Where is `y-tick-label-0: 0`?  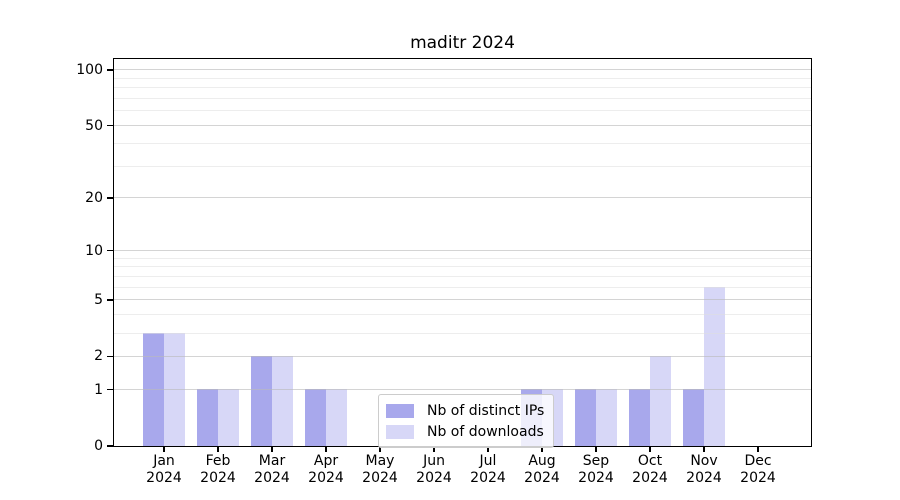 y-tick-label-0: 0 is located at coordinates (98, 446).